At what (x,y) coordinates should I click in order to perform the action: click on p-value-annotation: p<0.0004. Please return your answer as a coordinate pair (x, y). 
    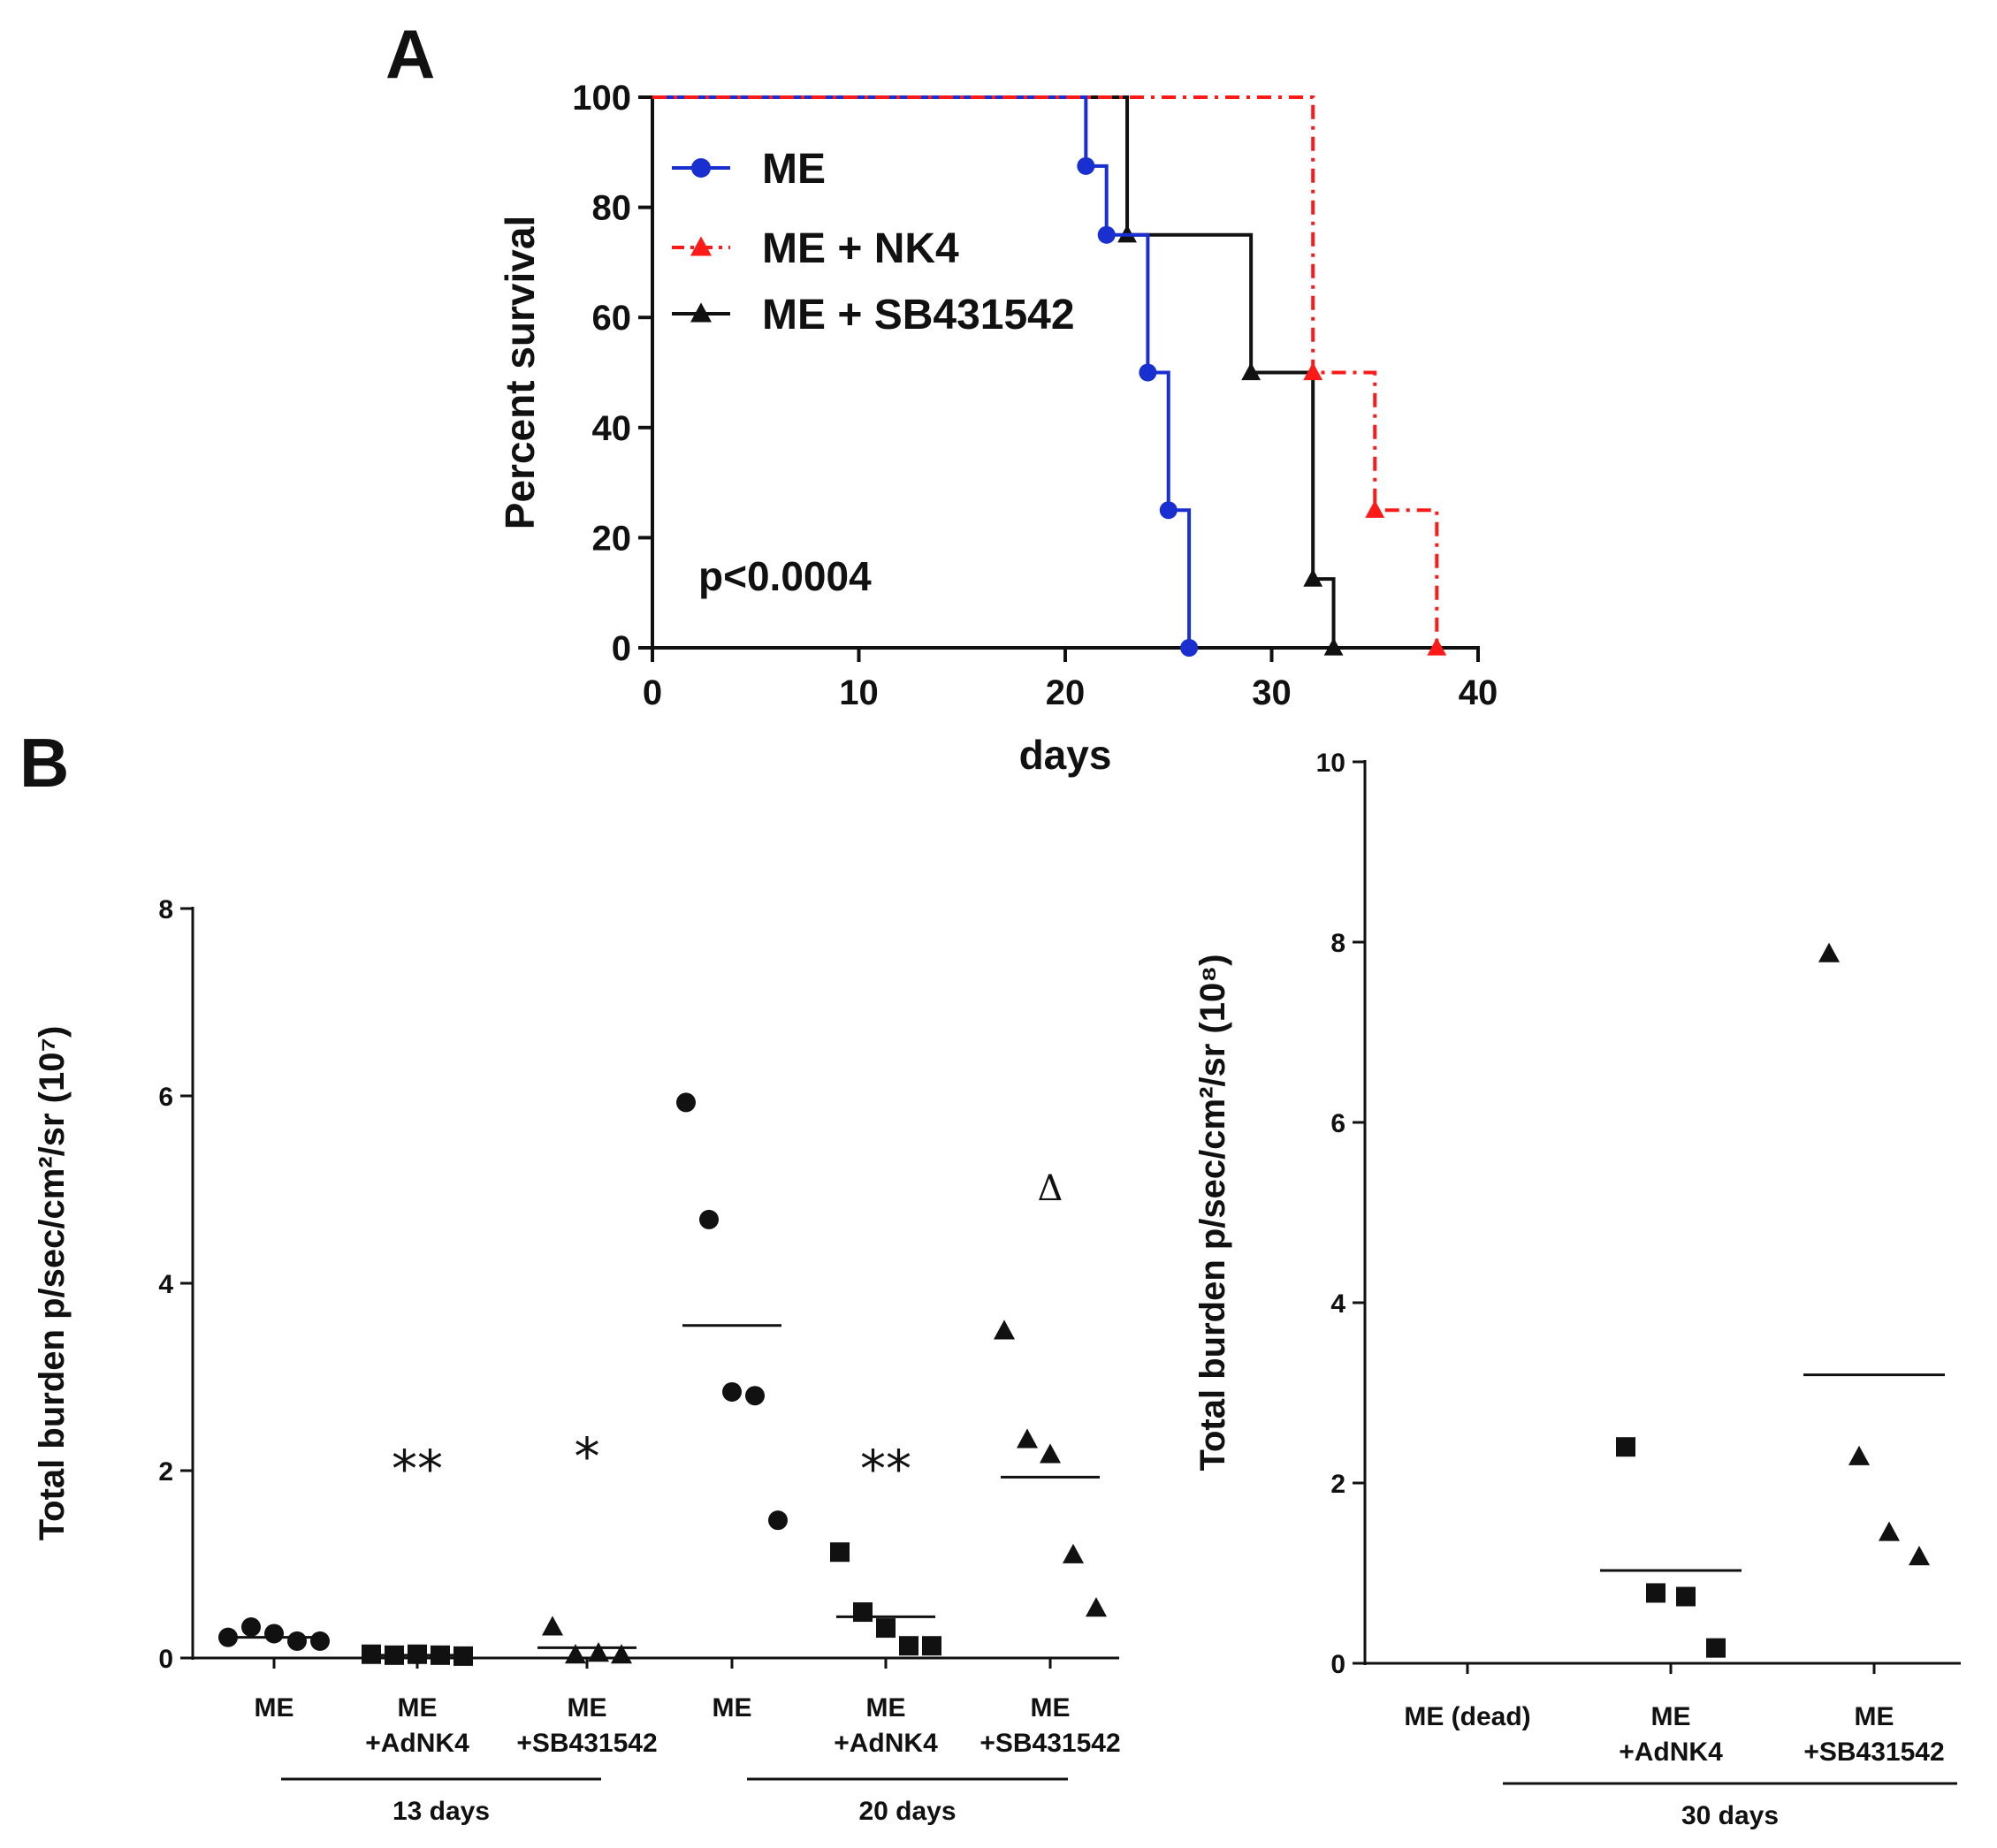
    Looking at the image, I should click on (785, 576).